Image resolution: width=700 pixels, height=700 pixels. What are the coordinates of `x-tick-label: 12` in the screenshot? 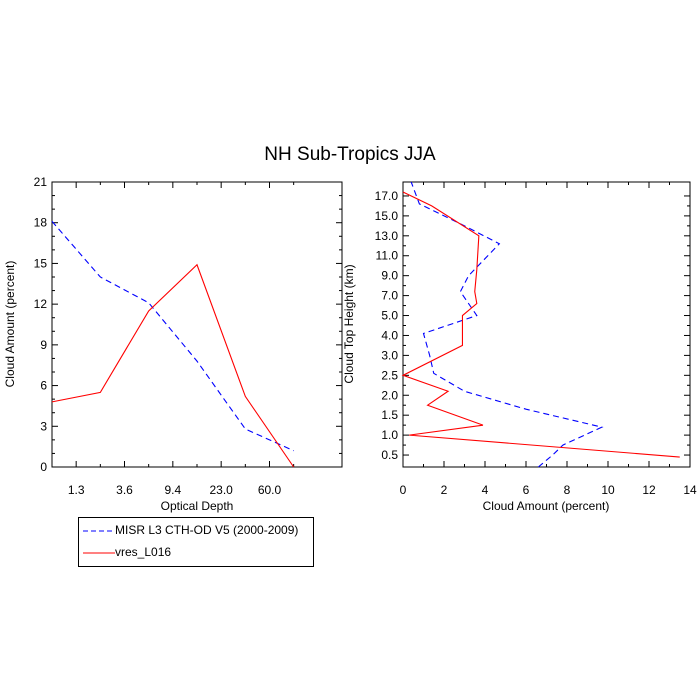 It's located at (649, 490).